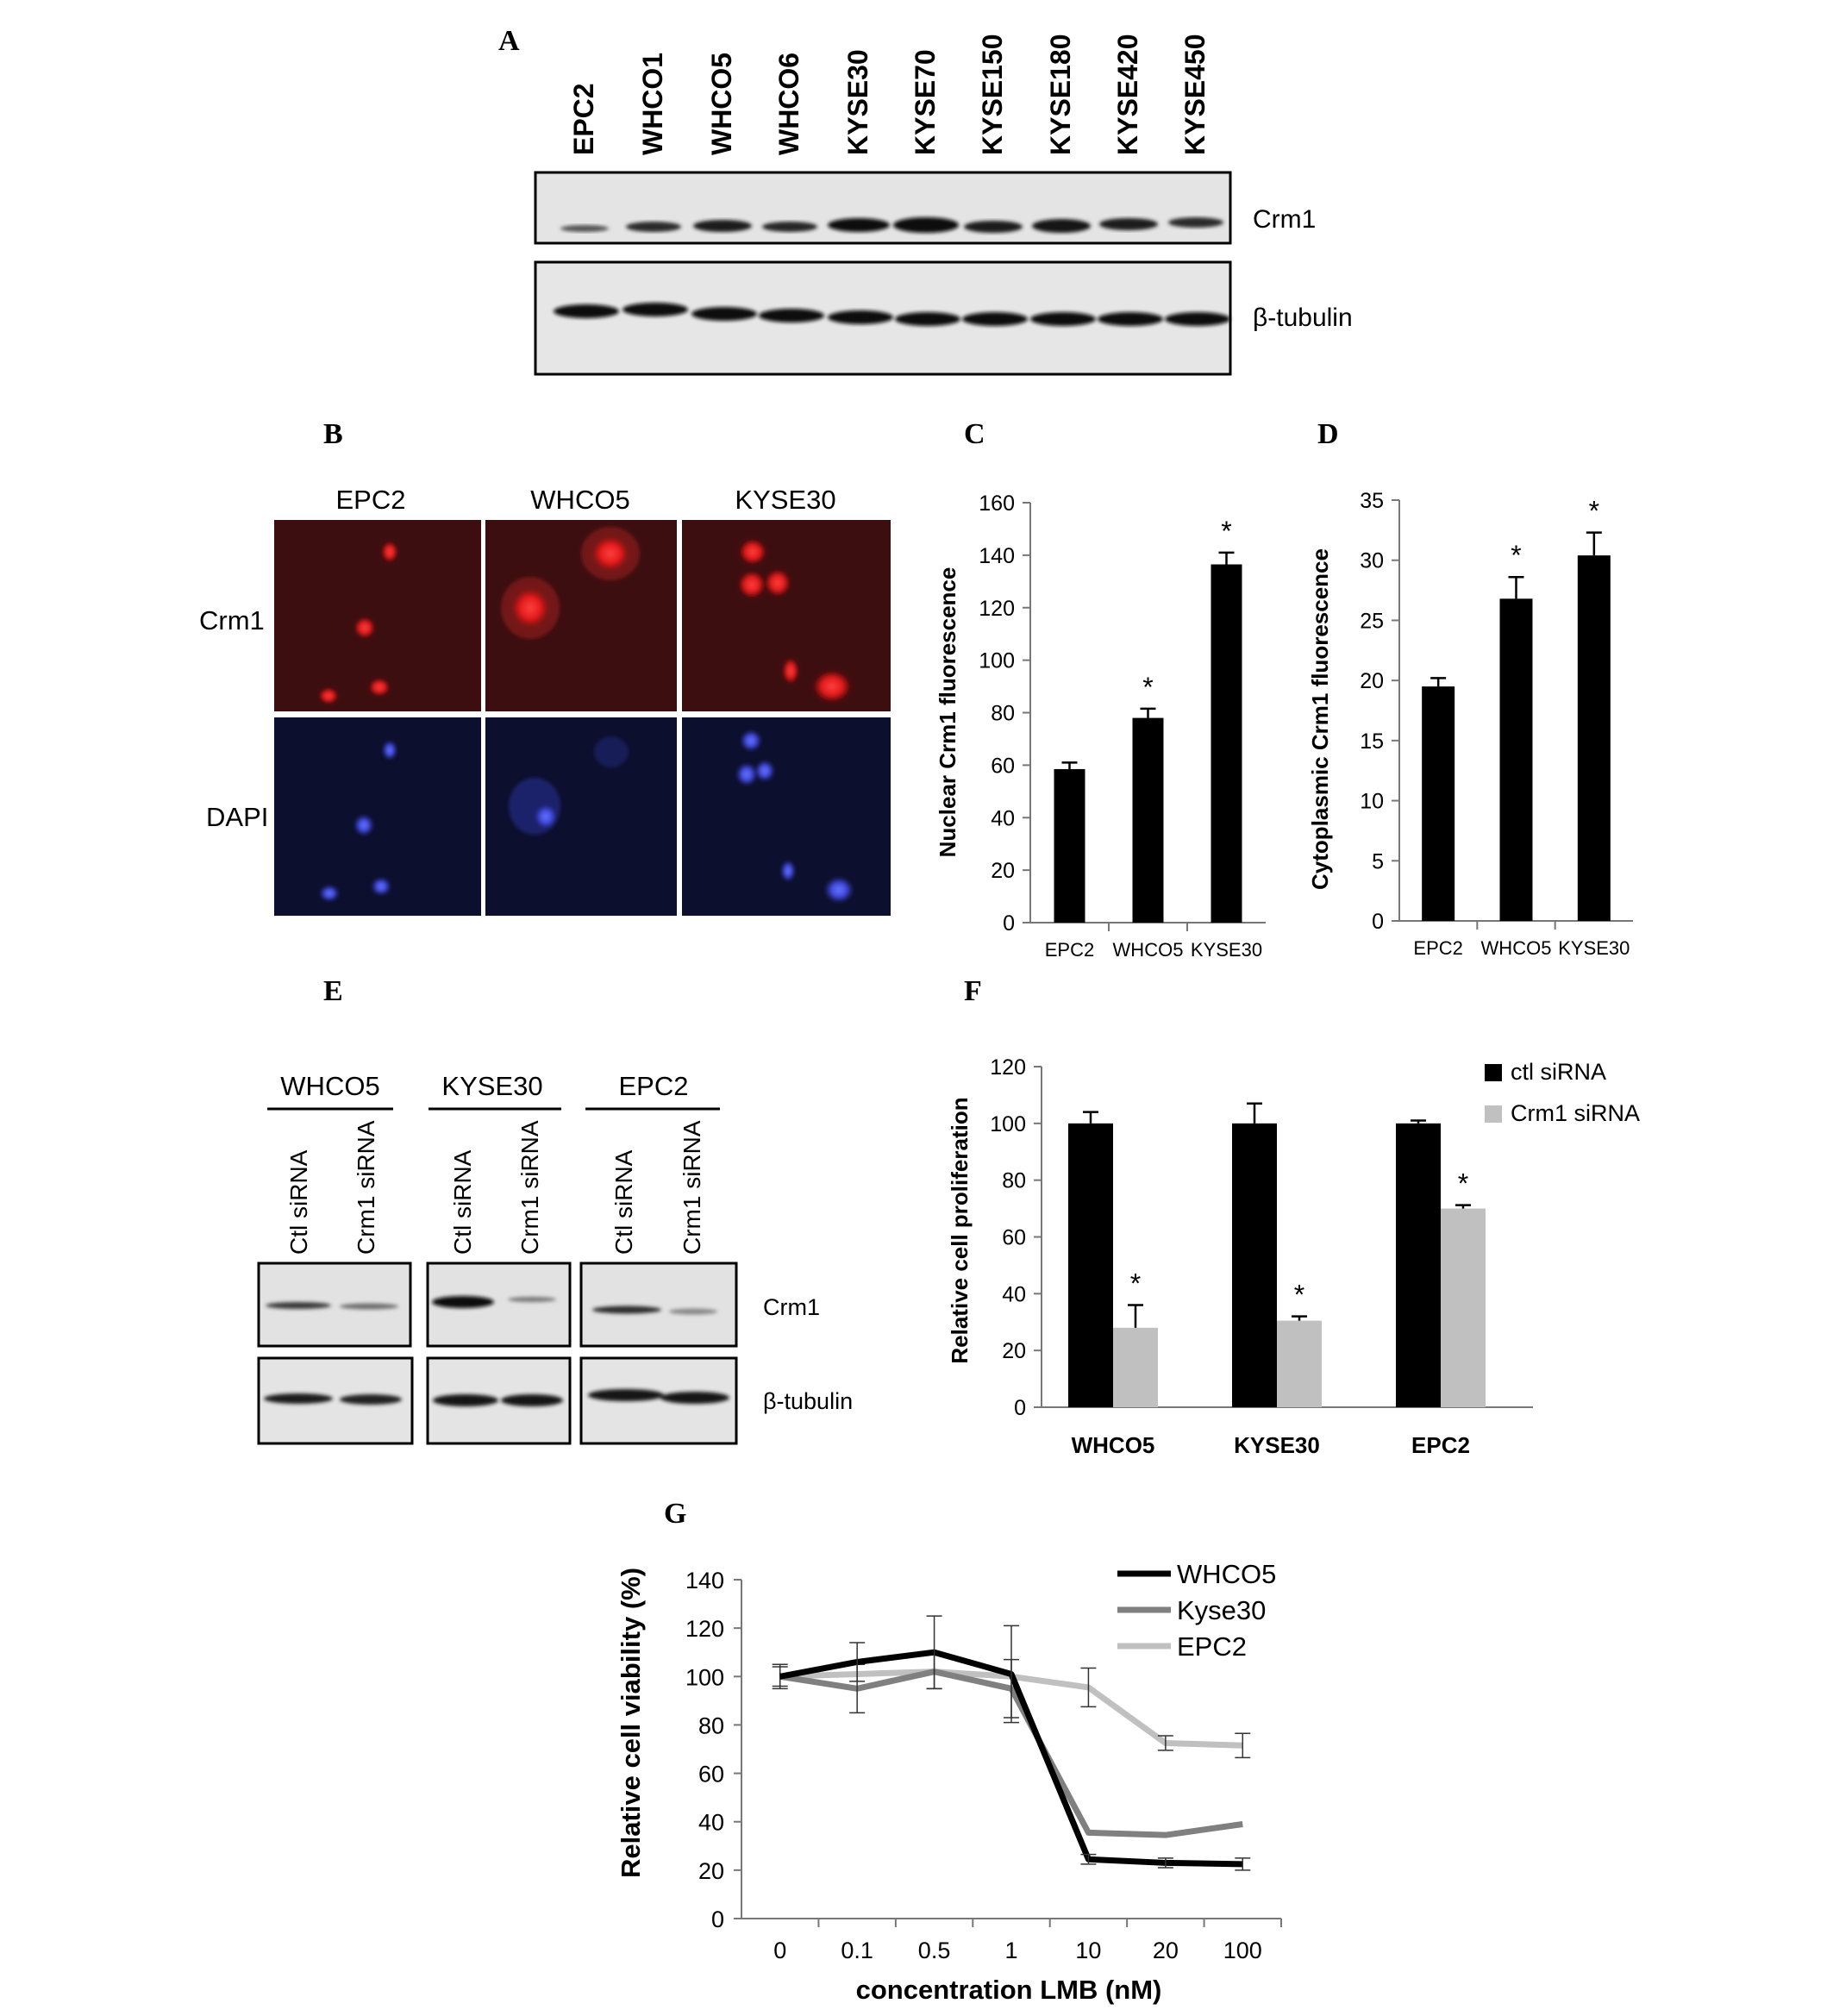  What do you see at coordinates (1284, 220) in the screenshot?
I see `blot-label-crm1: Crm1` at bounding box center [1284, 220].